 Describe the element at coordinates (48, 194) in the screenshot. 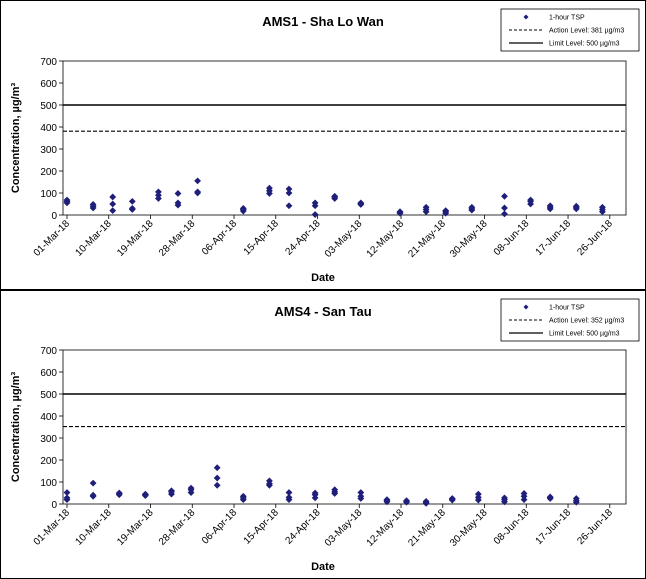

I see `y-tick-label: 100` at that location.